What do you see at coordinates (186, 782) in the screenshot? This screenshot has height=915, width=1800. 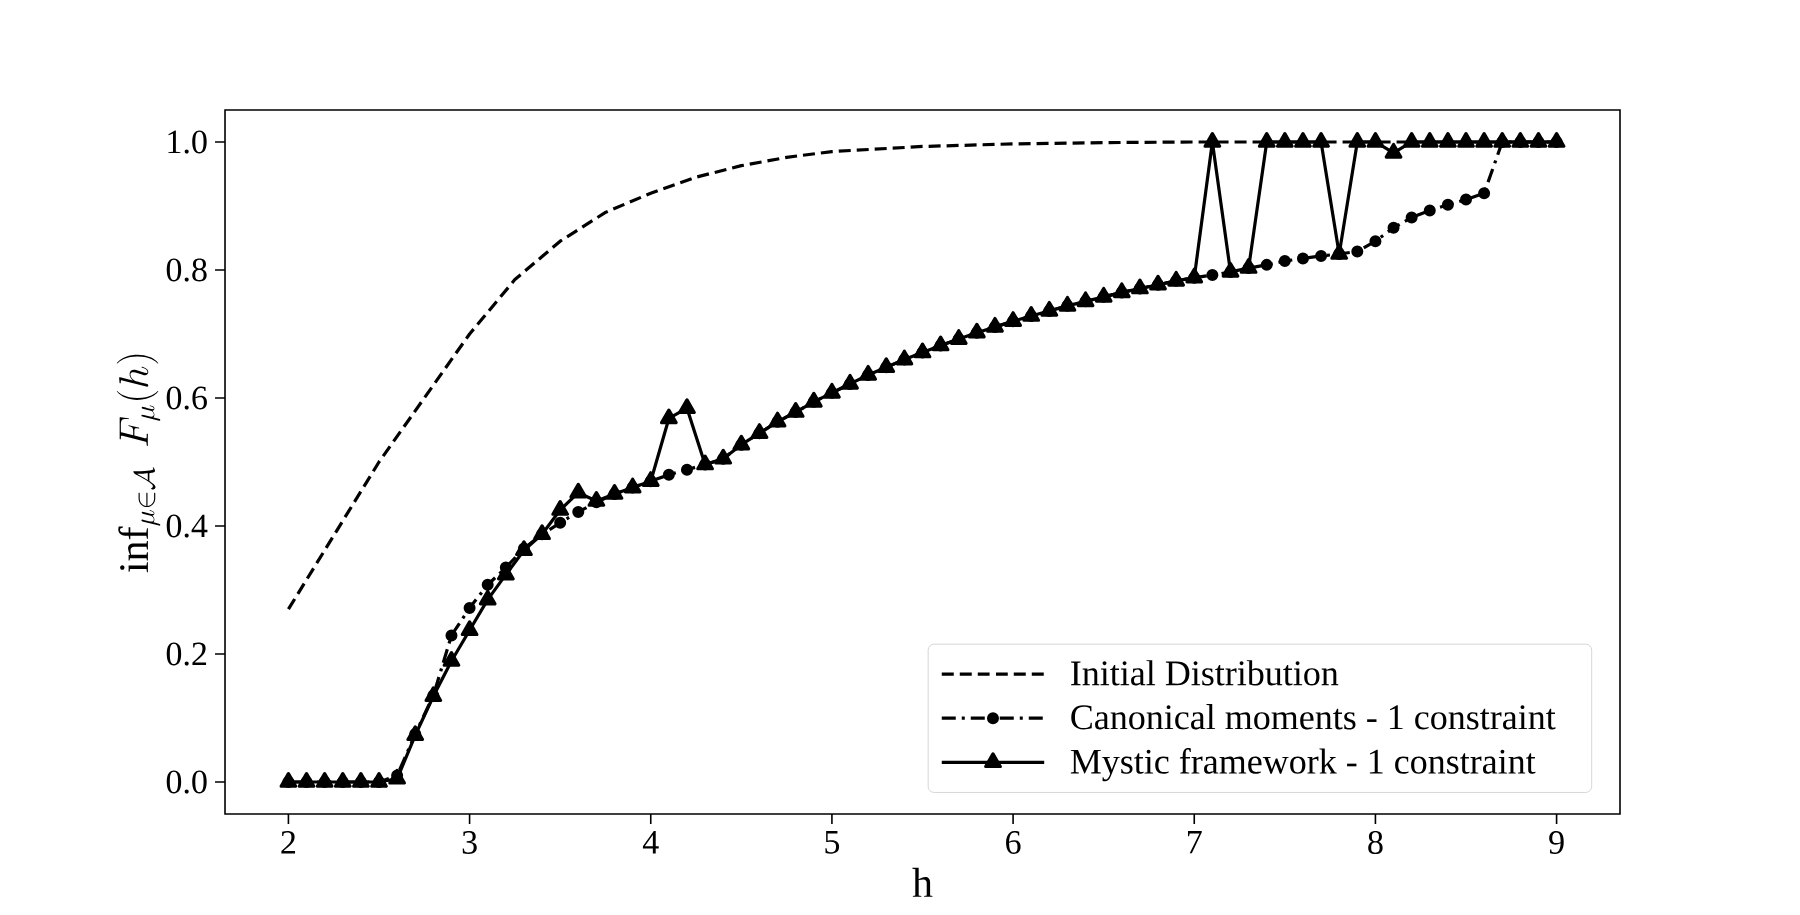 I see `y-tick-label: 0.0` at bounding box center [186, 782].